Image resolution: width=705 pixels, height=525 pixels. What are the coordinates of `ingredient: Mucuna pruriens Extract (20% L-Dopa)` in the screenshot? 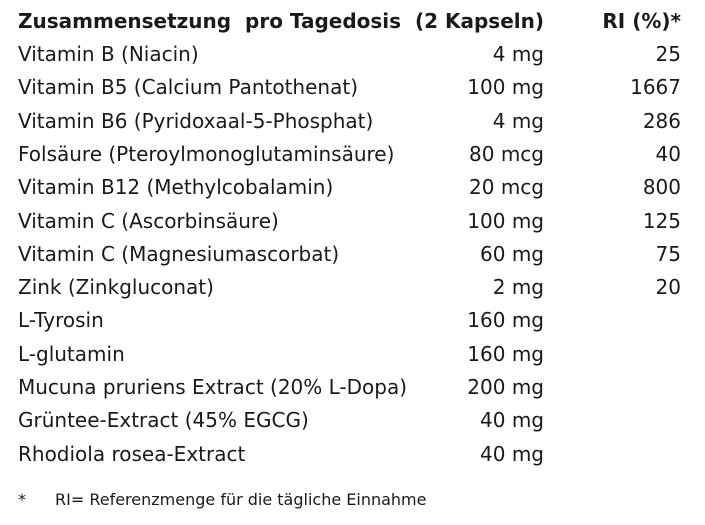 It's located at (213, 387).